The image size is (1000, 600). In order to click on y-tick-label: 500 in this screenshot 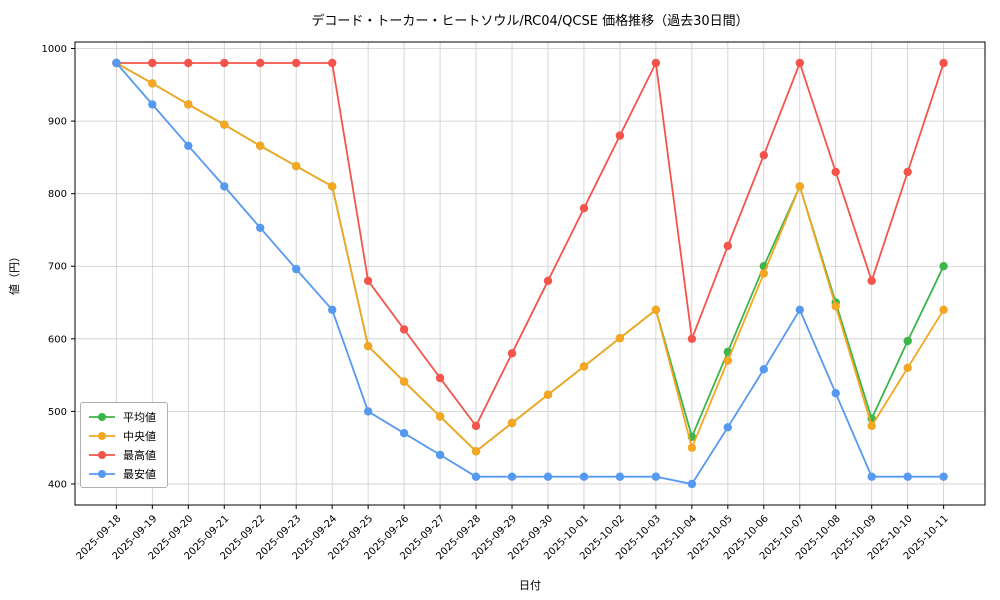, I will do `click(57, 412)`.